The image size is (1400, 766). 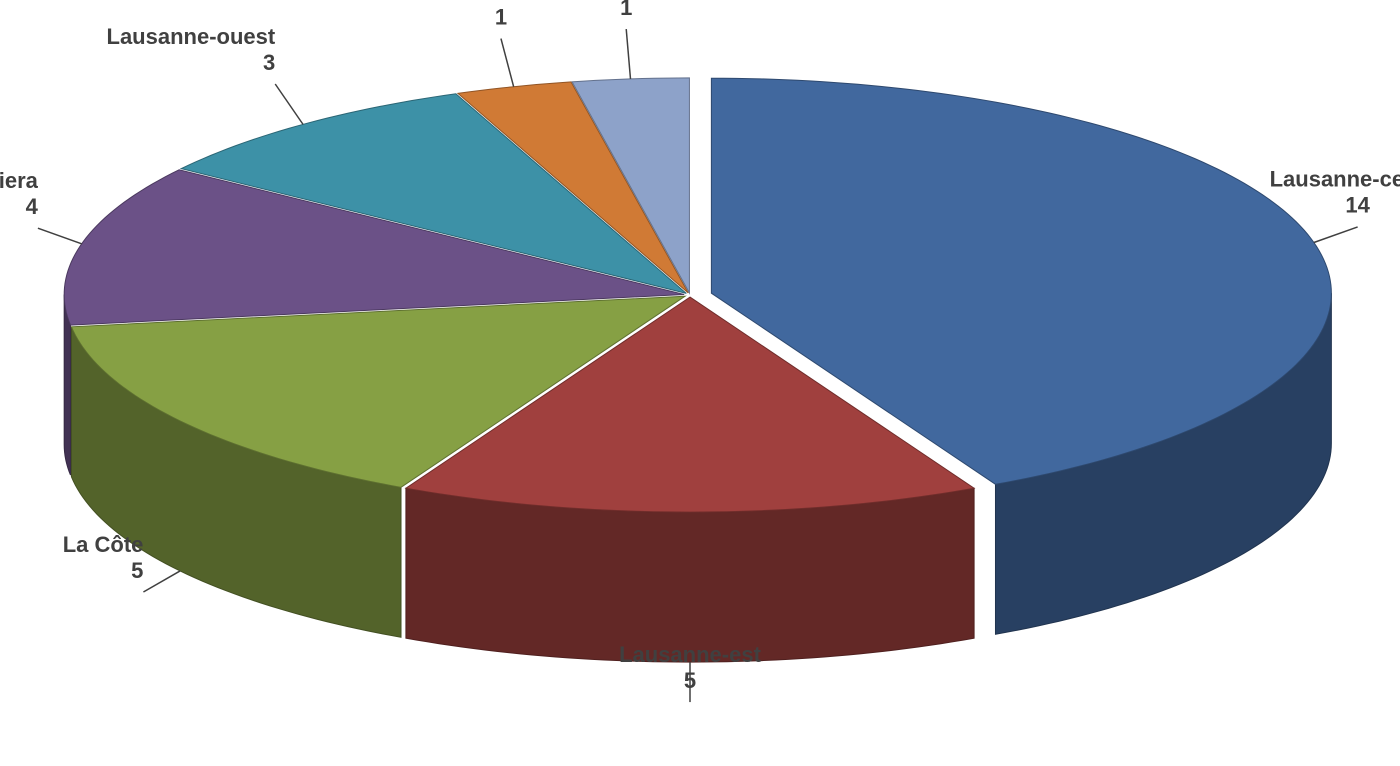 What do you see at coordinates (1335, 179) in the screenshot?
I see `data-label-name: Lausanne-centre` at bounding box center [1335, 179].